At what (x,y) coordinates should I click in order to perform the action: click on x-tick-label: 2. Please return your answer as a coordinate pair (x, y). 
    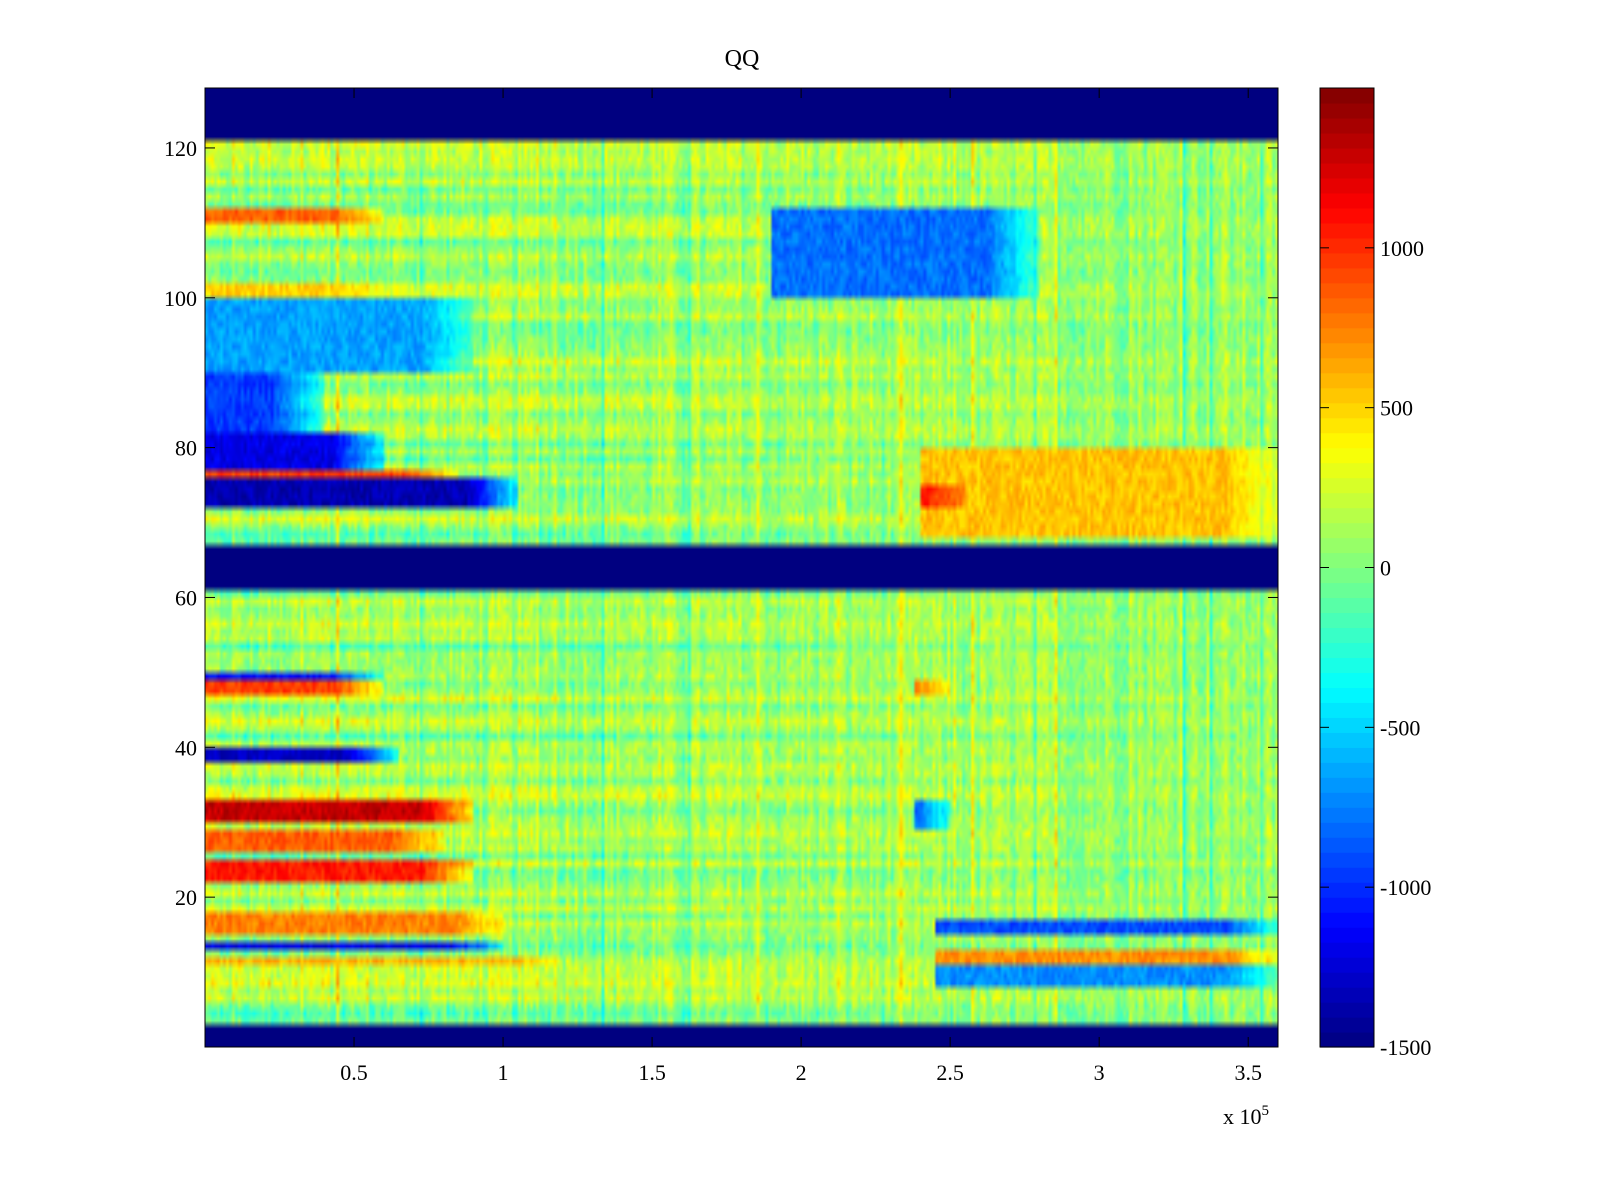
    Looking at the image, I should click on (801, 1072).